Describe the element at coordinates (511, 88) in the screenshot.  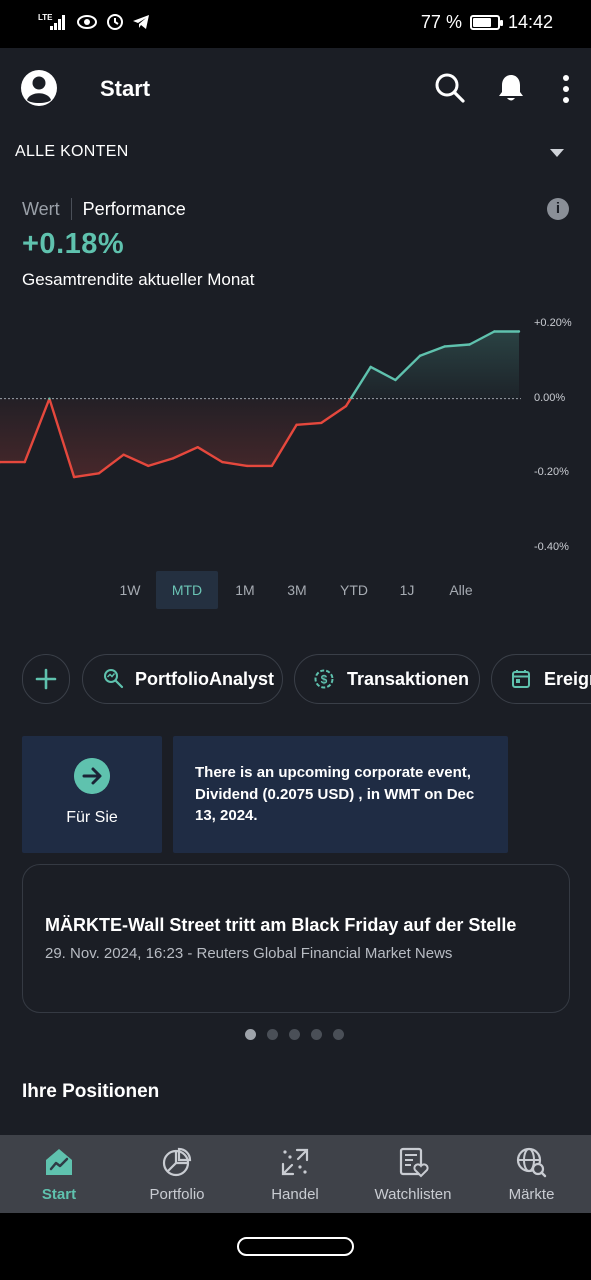
I see `bell-icon` at that location.